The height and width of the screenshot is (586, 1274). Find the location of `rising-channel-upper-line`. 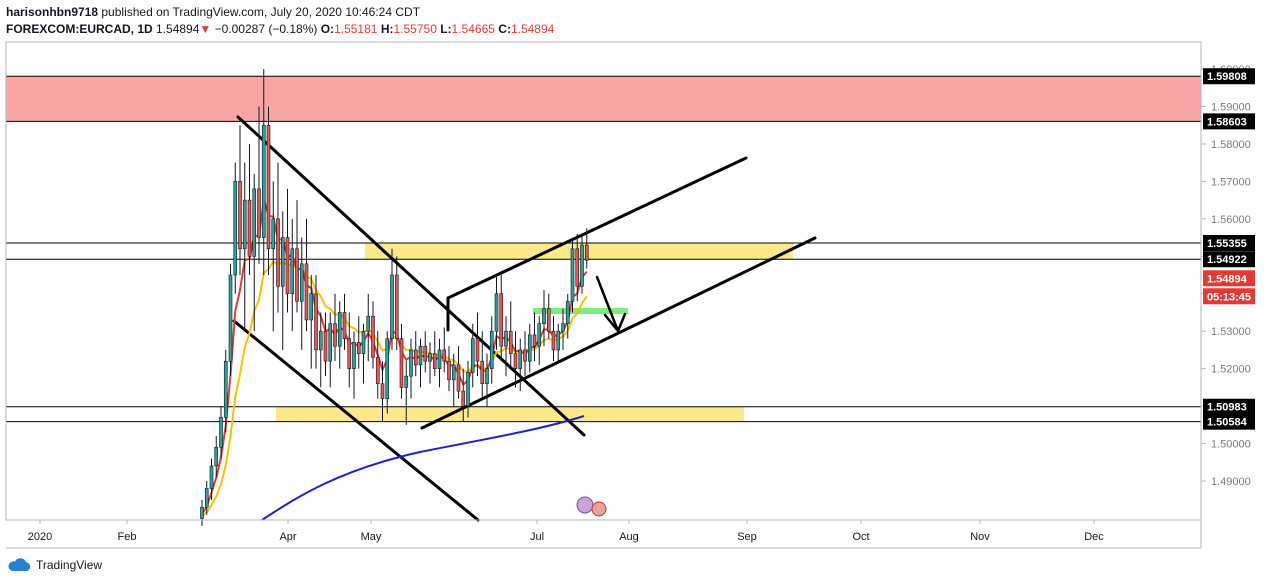

rising-channel-upper-line is located at coordinates (597, 228).